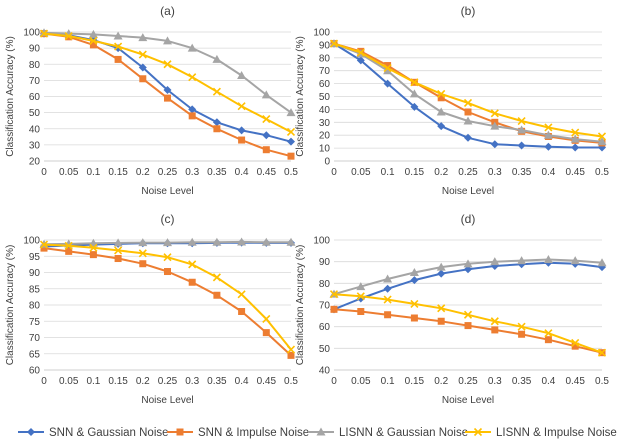  Describe the element at coordinates (35, 145) in the screenshot. I see `y-tick-label: 30` at that location.